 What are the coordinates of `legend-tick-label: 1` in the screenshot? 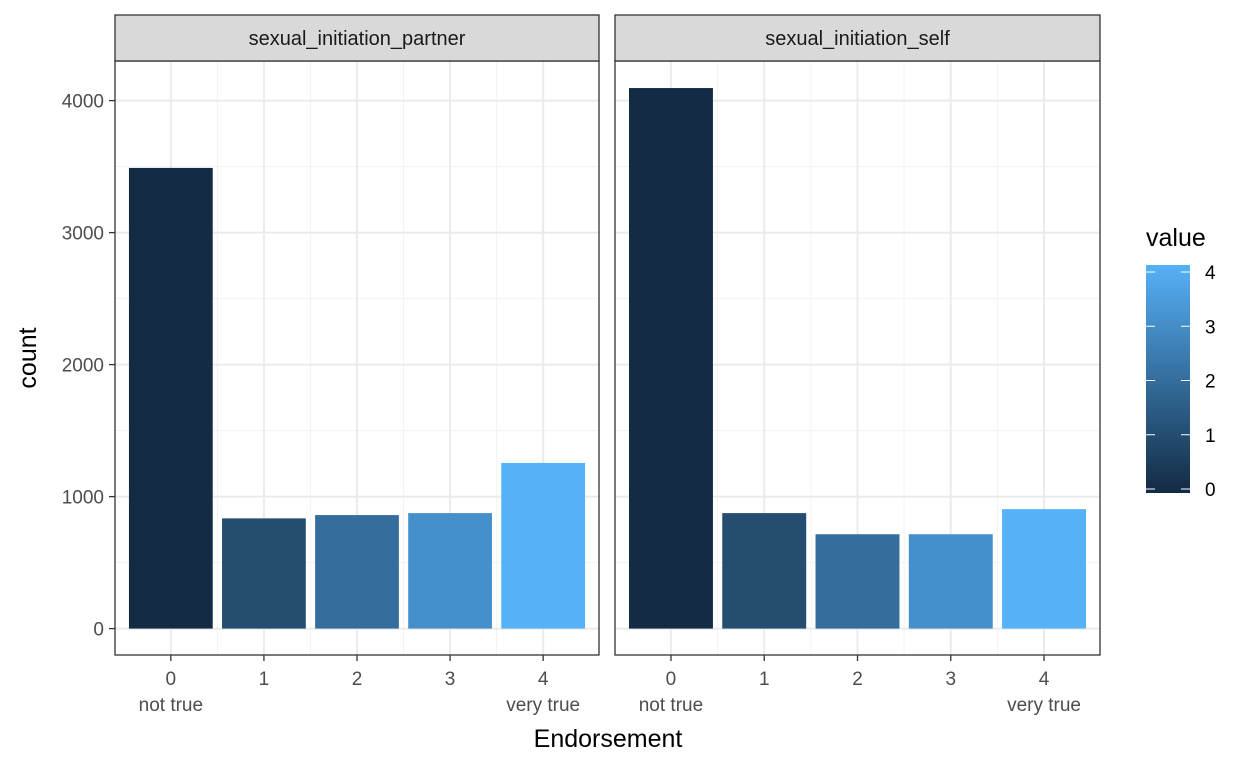 It's located at (1210, 436).